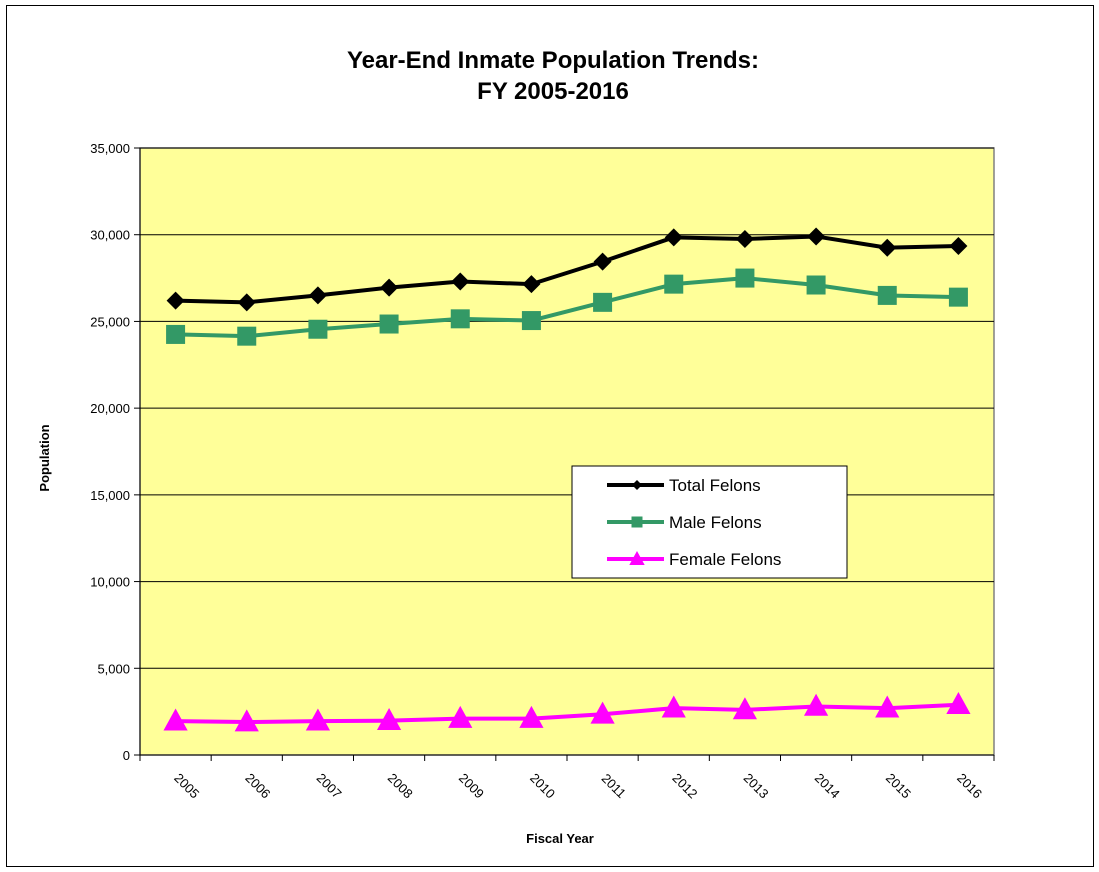 This screenshot has width=1099, height=872. What do you see at coordinates (110, 582) in the screenshot?
I see `y-tick-label: 10,000` at bounding box center [110, 582].